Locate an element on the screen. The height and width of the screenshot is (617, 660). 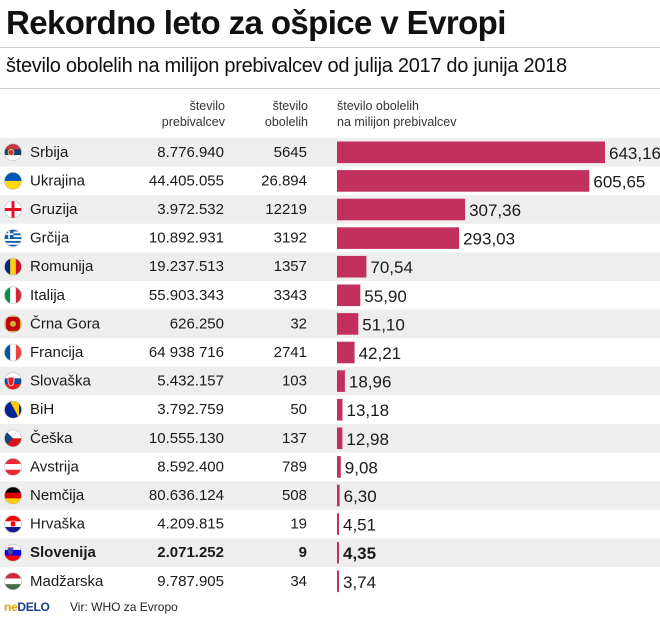
country-label: Francija is located at coordinates (57, 352).